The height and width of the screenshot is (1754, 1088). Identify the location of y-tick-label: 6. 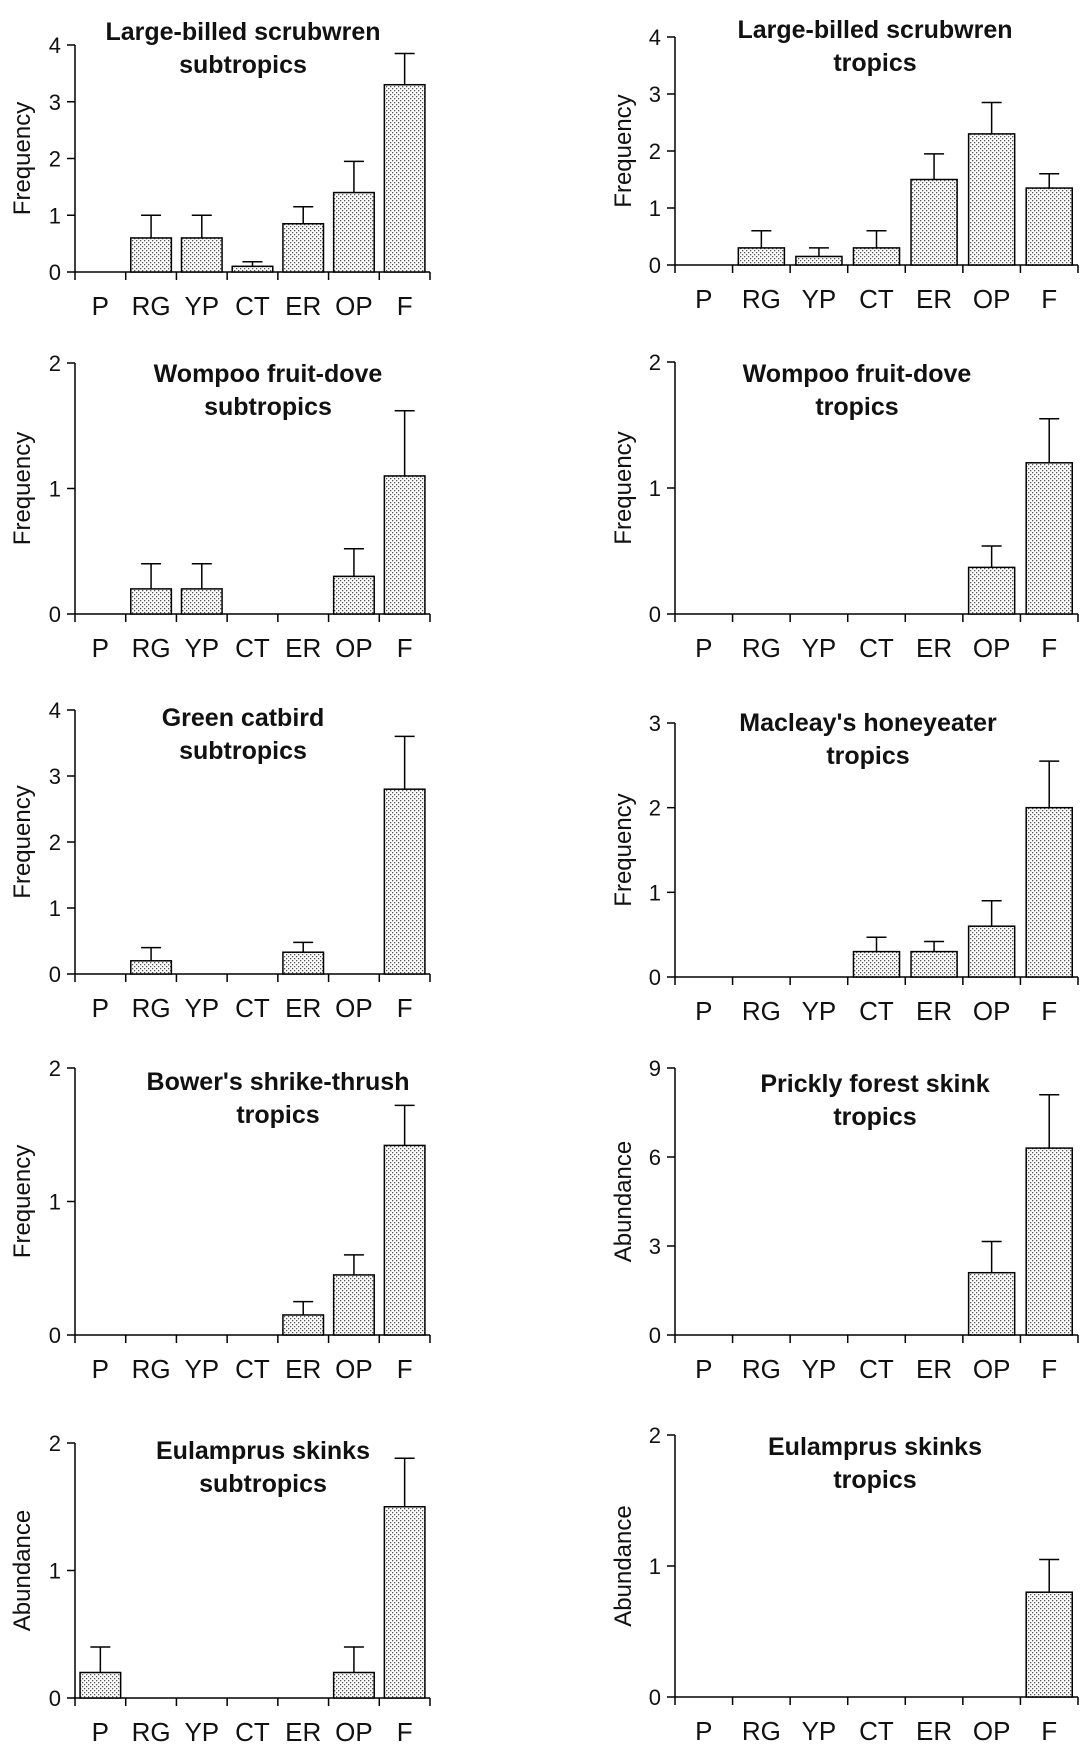
(655, 1157).